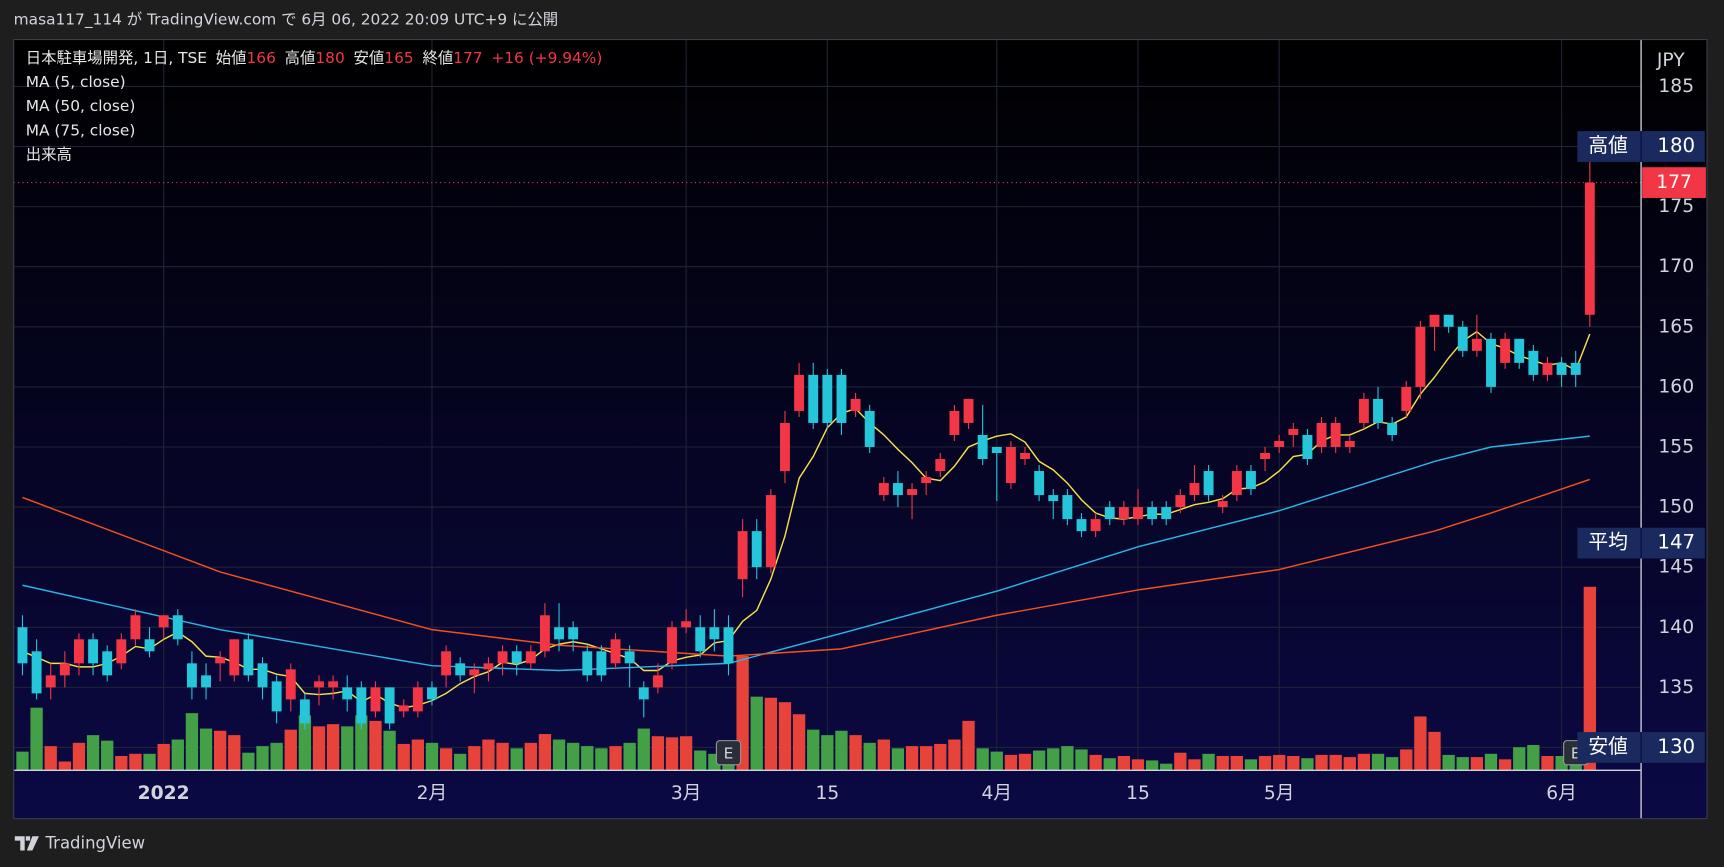 The image size is (1724, 867). What do you see at coordinates (1676, 326) in the screenshot?
I see `y-tick-label: 165` at bounding box center [1676, 326].